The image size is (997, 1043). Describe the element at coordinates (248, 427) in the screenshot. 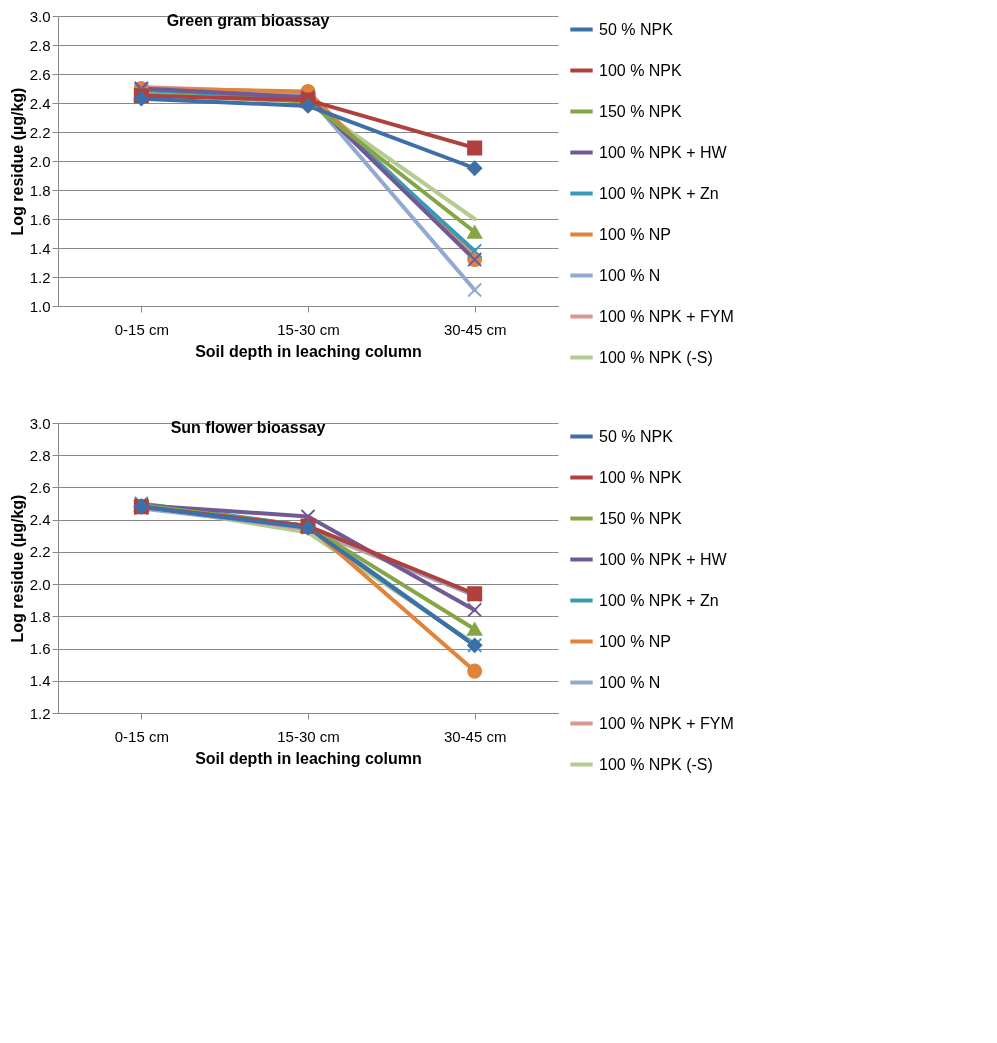

I see `chart-title: Sun flower bioassay` at that location.